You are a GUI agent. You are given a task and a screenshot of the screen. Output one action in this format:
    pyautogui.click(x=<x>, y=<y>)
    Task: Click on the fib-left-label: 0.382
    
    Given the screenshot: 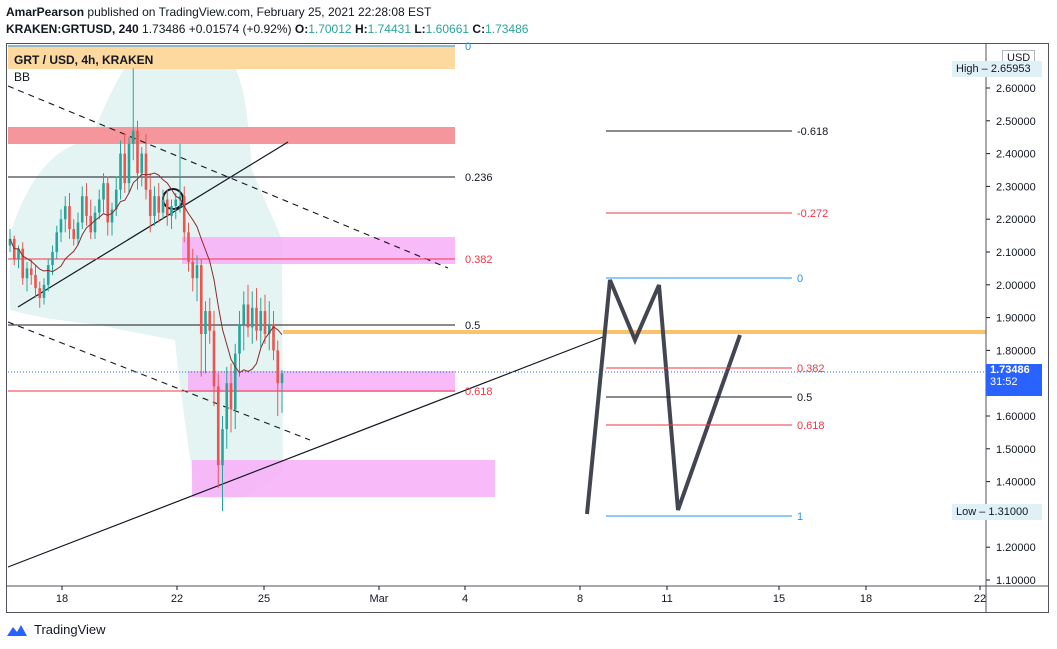 What is the action you would take?
    pyautogui.click(x=479, y=260)
    